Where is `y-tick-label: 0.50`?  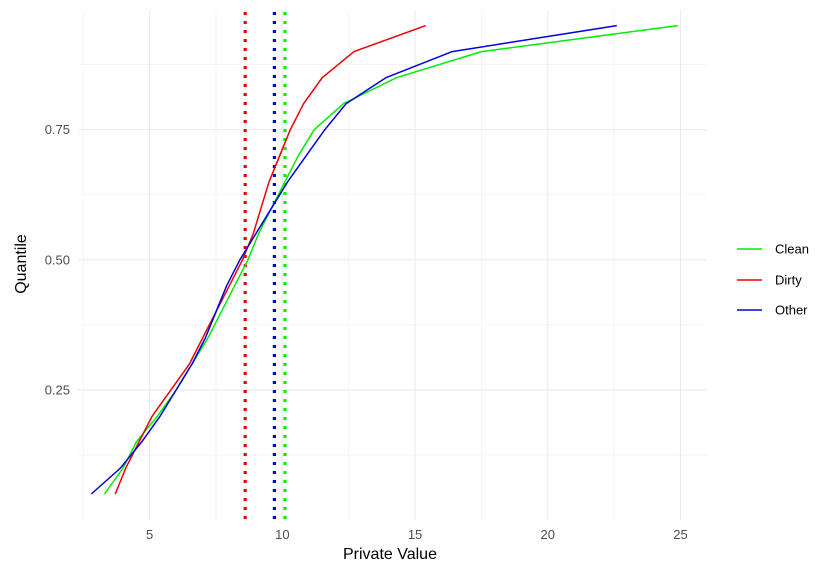
y-tick-label: 0.50 is located at coordinates (57, 259).